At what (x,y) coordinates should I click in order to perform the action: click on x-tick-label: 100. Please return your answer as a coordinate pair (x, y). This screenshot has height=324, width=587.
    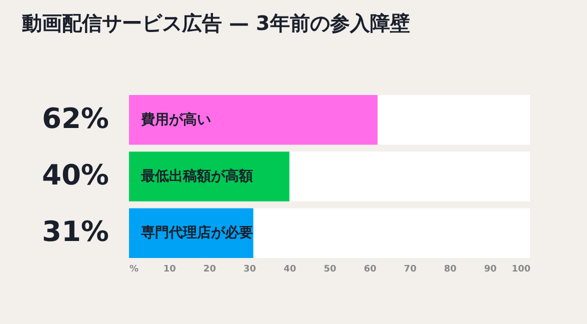
    Looking at the image, I should click on (521, 269).